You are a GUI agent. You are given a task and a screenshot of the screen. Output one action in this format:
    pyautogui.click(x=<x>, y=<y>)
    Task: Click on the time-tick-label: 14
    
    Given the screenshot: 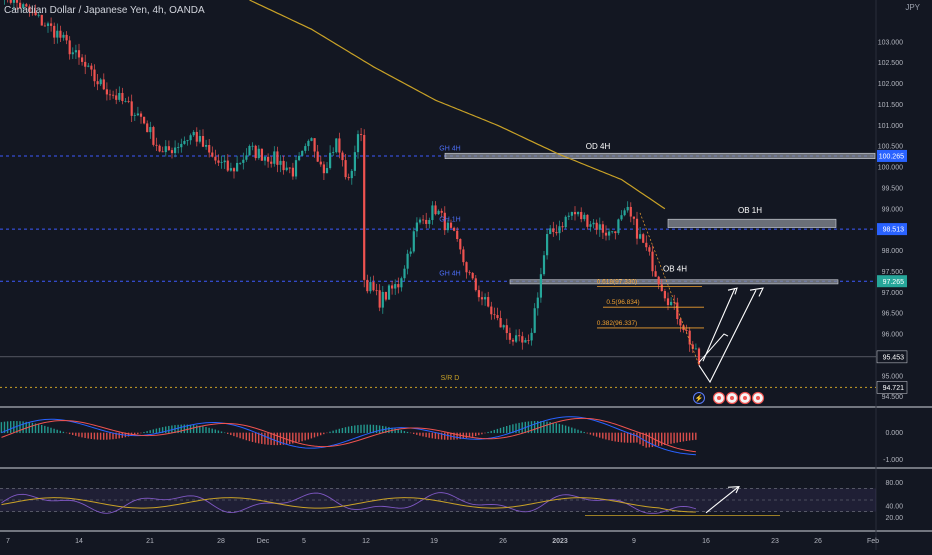 What is the action you would take?
    pyautogui.click(x=79, y=541)
    